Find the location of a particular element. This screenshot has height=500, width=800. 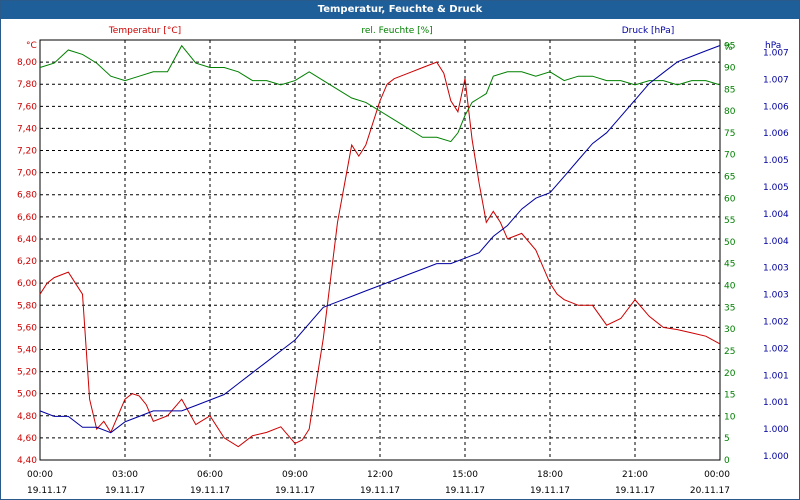

humidity-tick-label: 25 is located at coordinates (729, 352).